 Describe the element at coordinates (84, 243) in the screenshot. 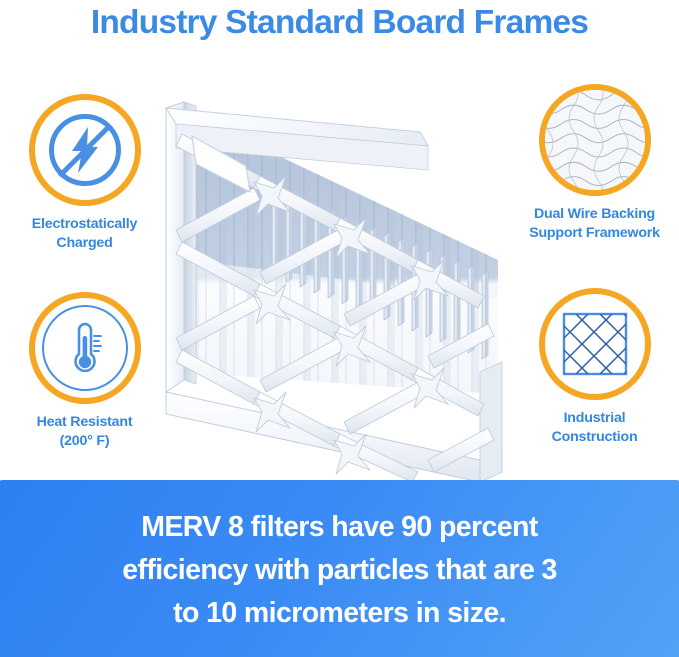

I see `feature-caption-line2: Charged` at that location.